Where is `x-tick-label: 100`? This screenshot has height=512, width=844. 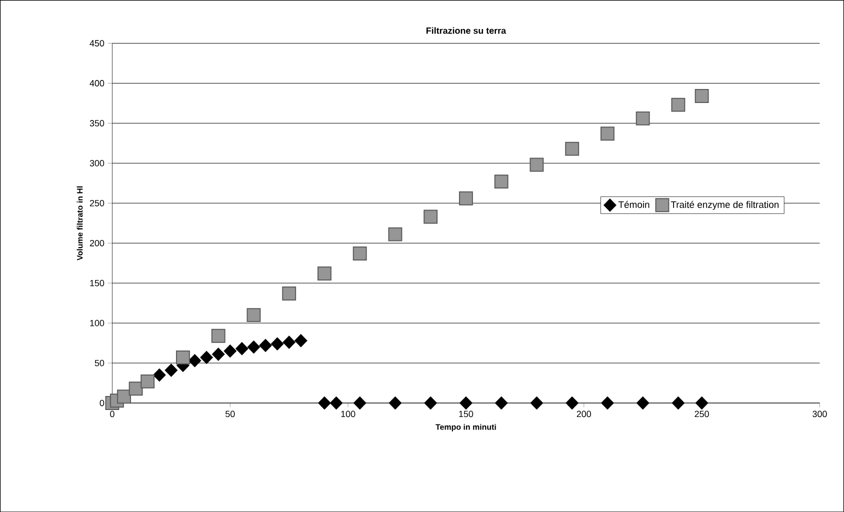 x-tick-label: 100 is located at coordinates (348, 414).